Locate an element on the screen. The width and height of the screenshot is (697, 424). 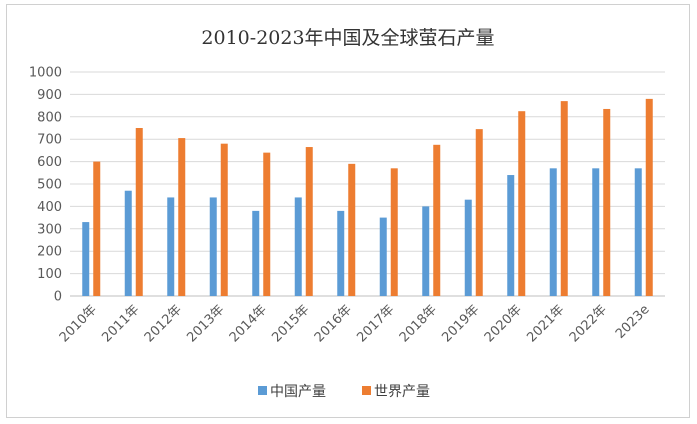
y-axis: 0 100 200 300 400 500 600 700 800 900 1000 is located at coordinates (45, 185).